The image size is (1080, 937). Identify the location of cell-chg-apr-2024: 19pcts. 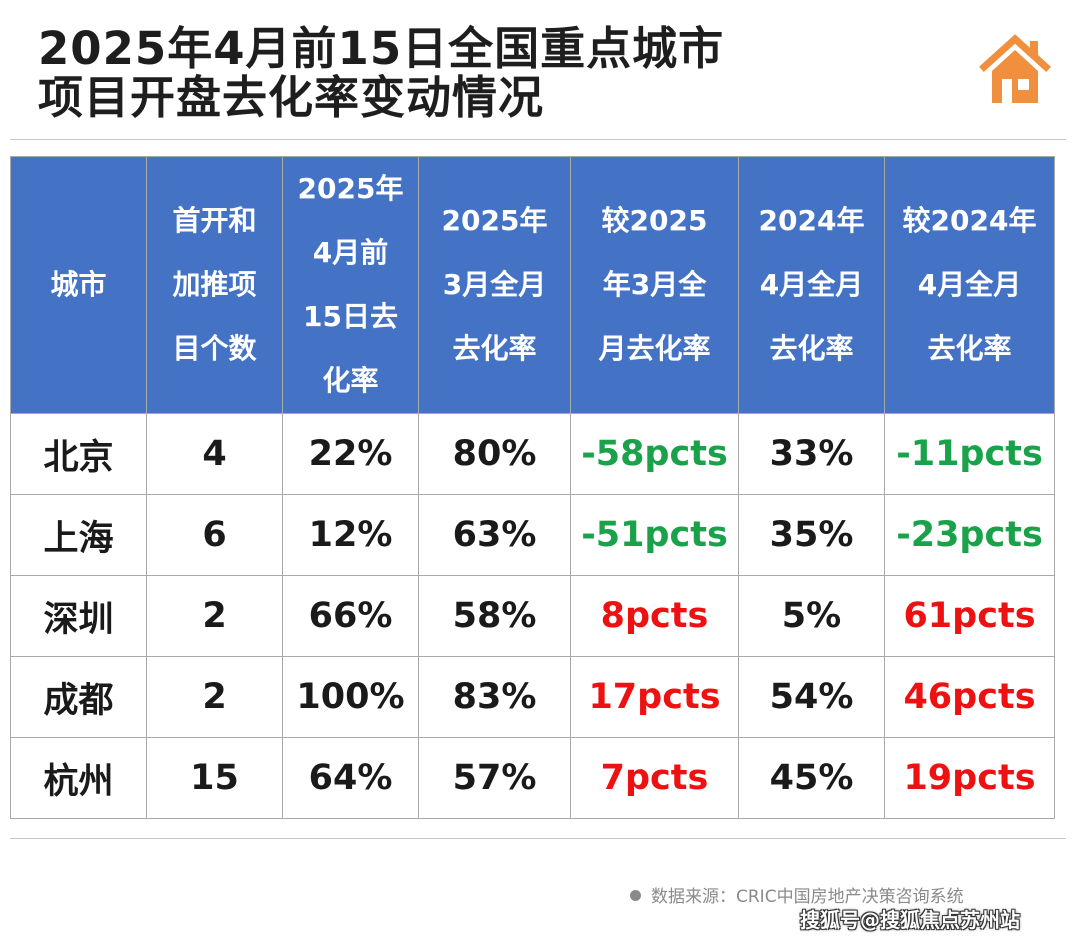
(969, 778).